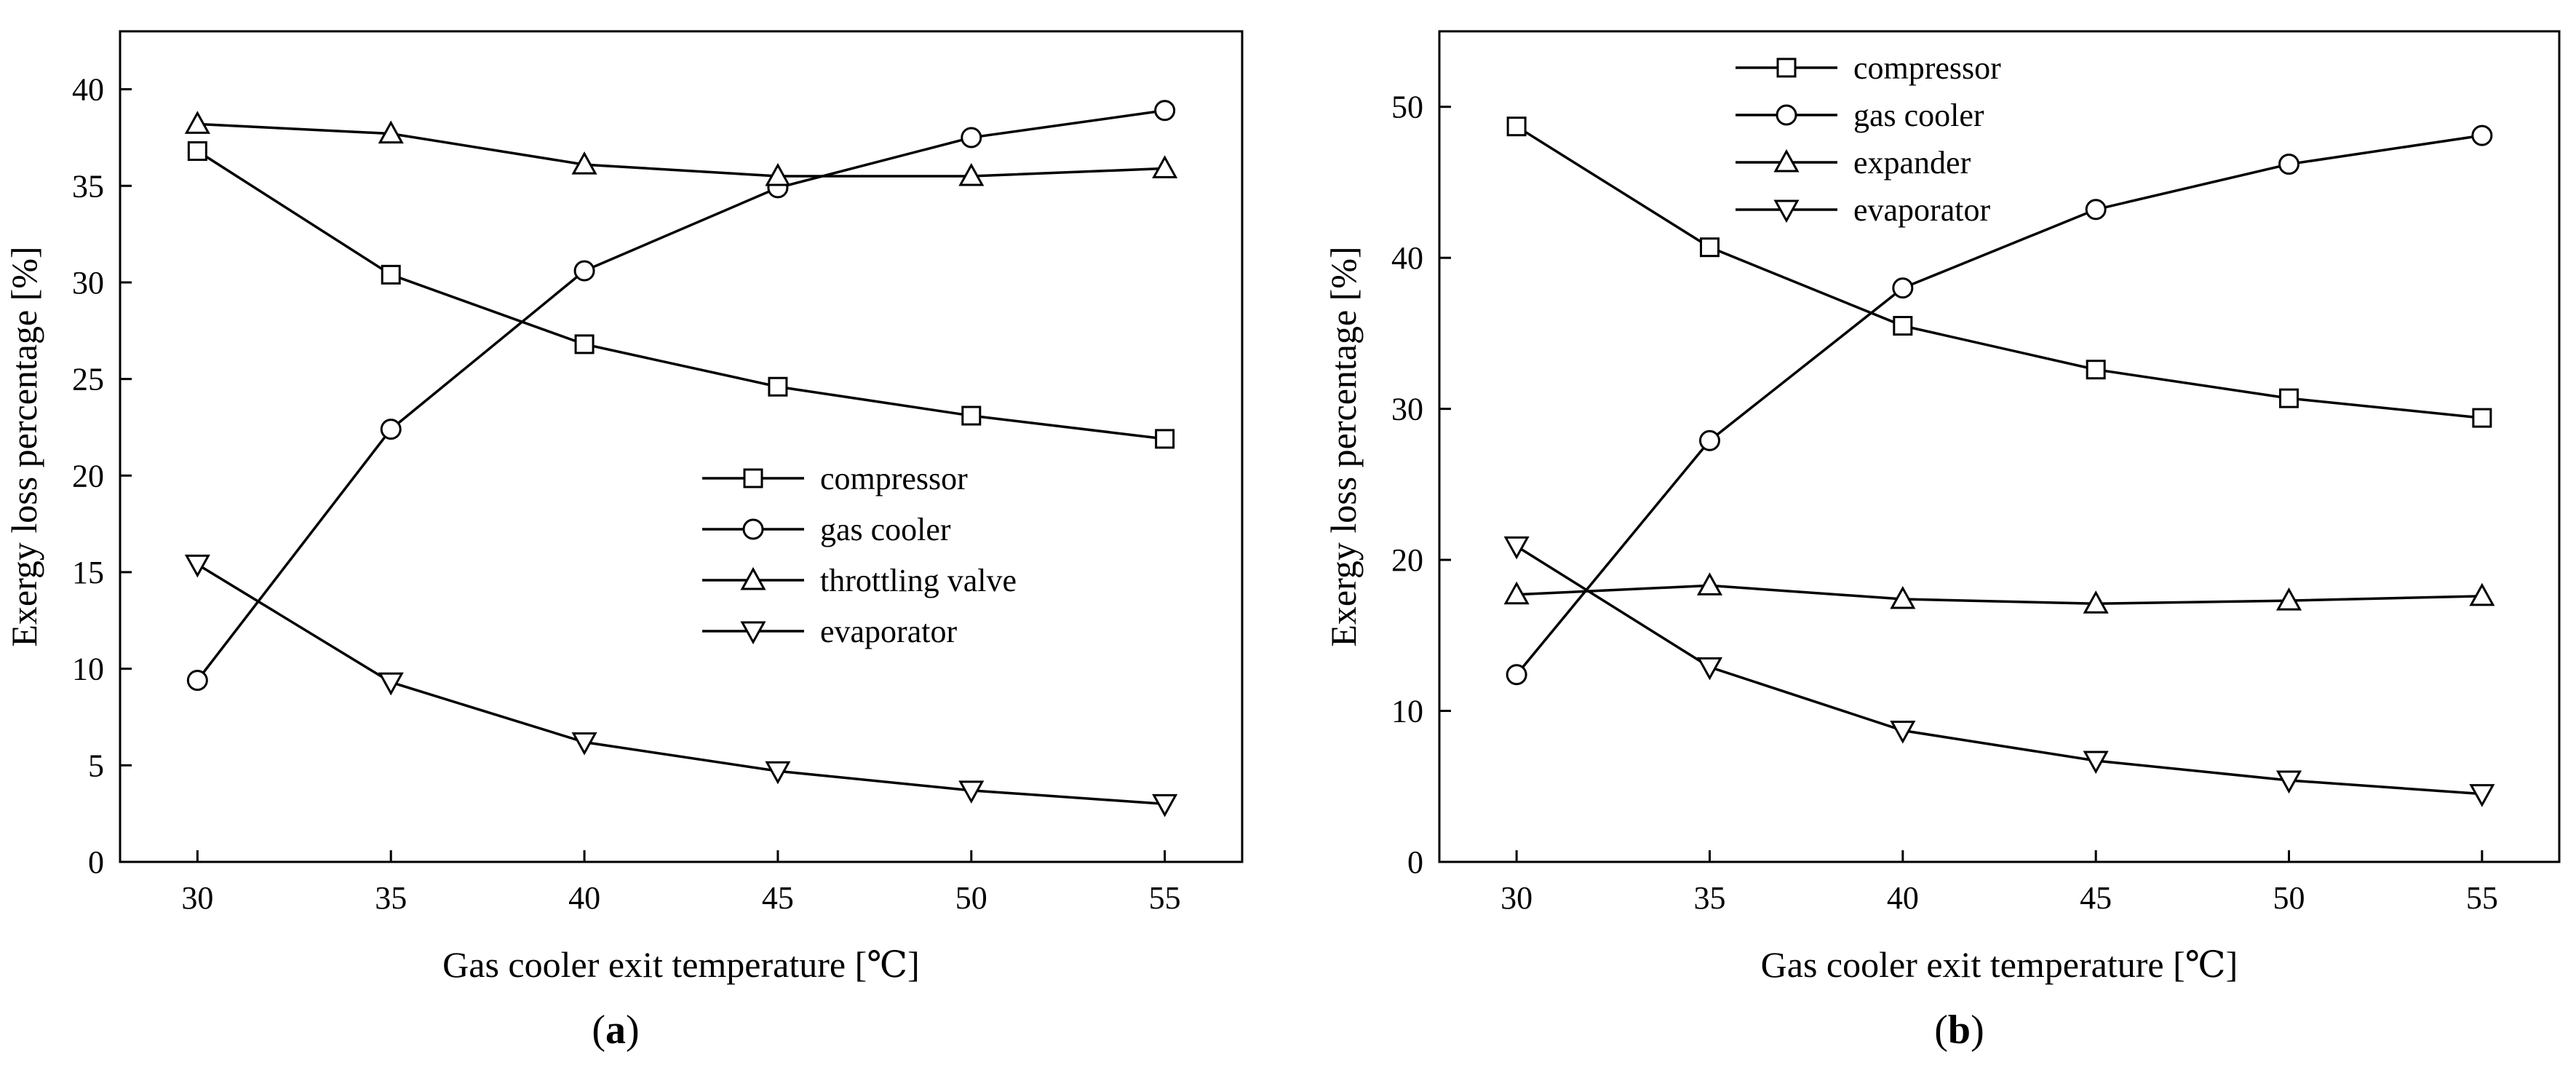 This screenshot has width=2576, height=1065. Describe the element at coordinates (615, 1030) in the screenshot. I see `panel-label: (a)` at that location.